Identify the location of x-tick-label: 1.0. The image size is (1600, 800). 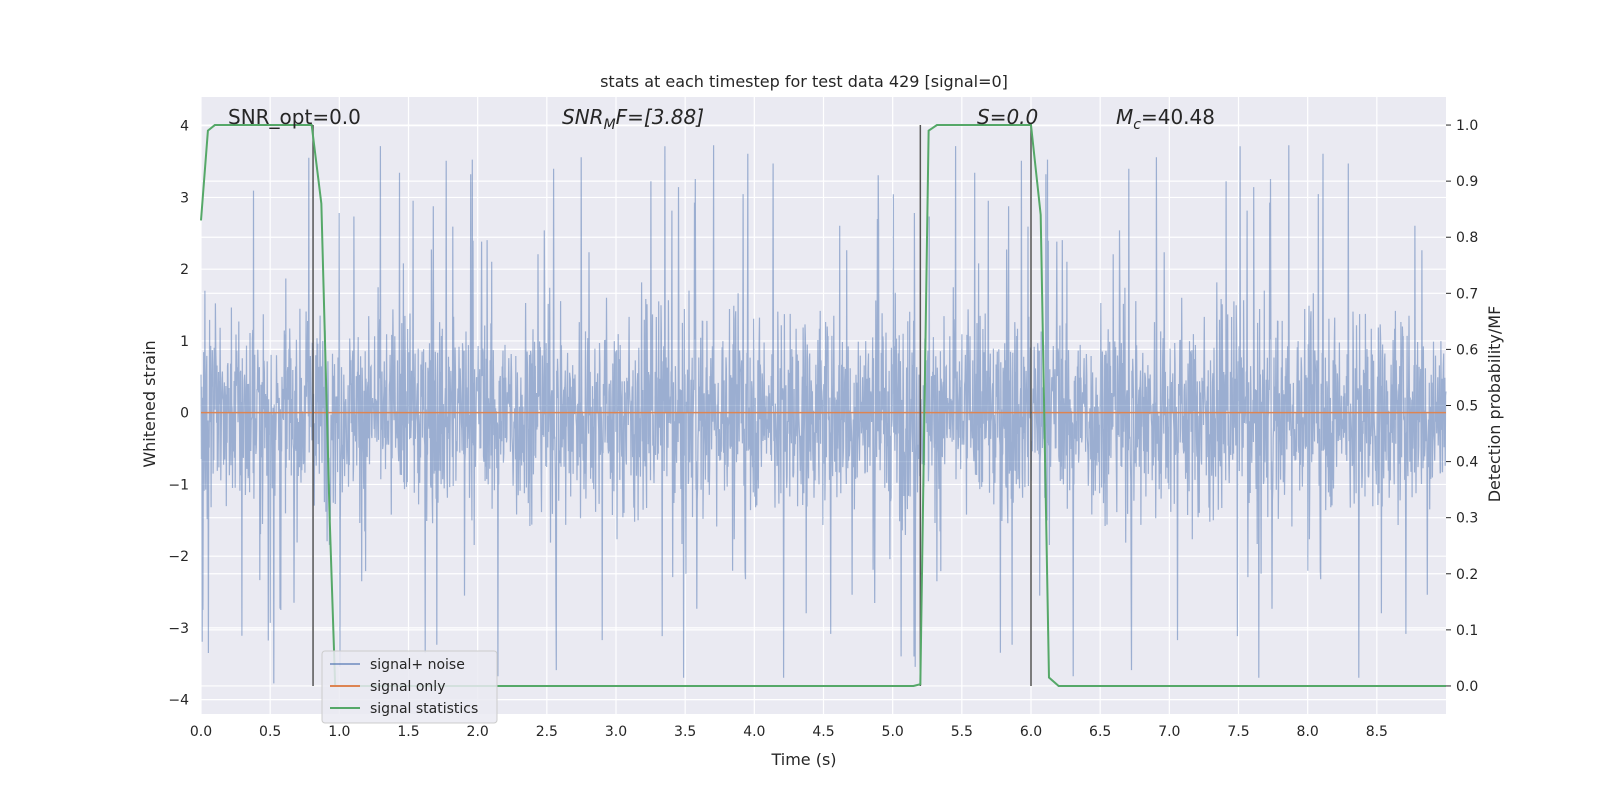
(339, 732).